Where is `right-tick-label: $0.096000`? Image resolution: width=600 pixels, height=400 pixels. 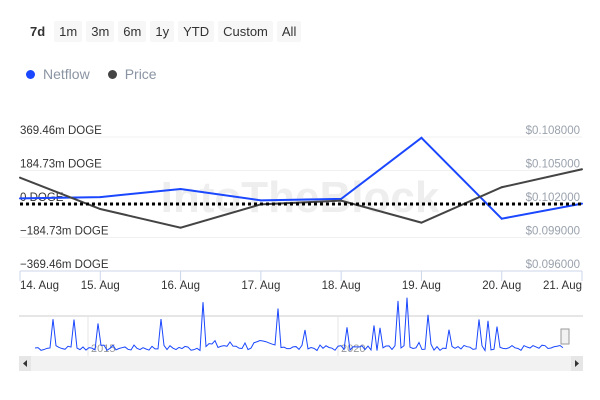 right-tick-label: $0.096000 is located at coordinates (553, 265).